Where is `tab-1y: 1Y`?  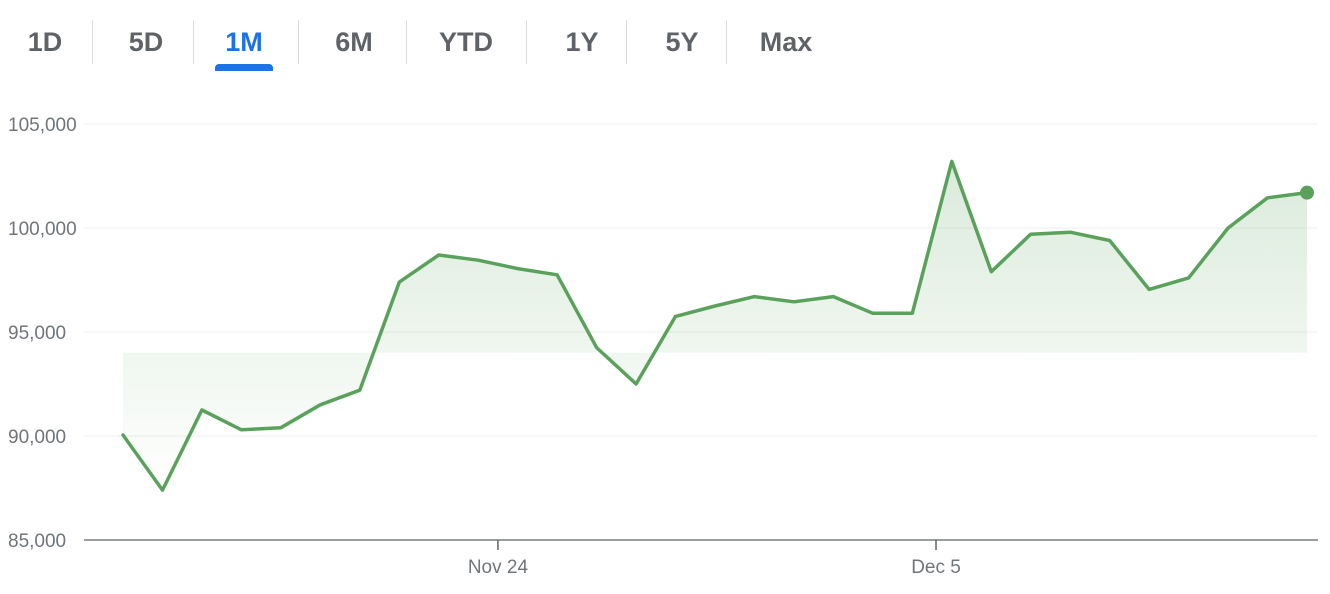 tab-1y: 1Y is located at coordinates (582, 41).